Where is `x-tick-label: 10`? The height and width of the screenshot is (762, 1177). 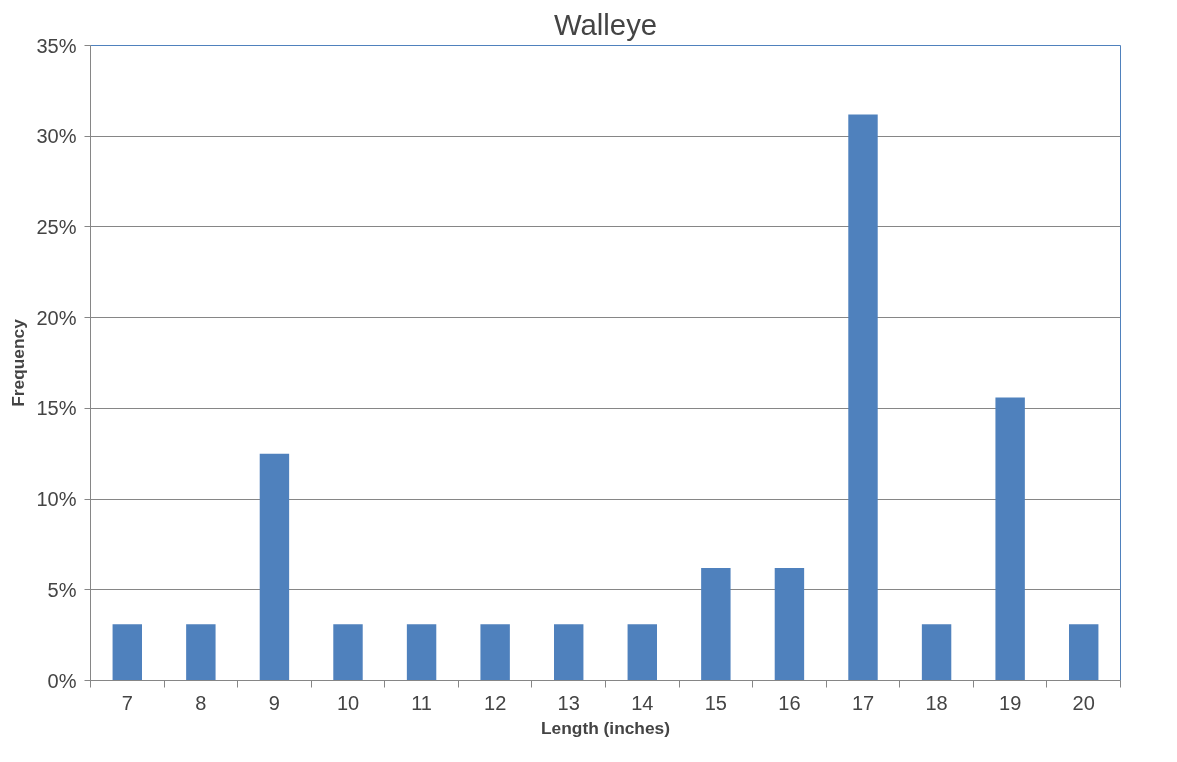 x-tick-label: 10 is located at coordinates (348, 702).